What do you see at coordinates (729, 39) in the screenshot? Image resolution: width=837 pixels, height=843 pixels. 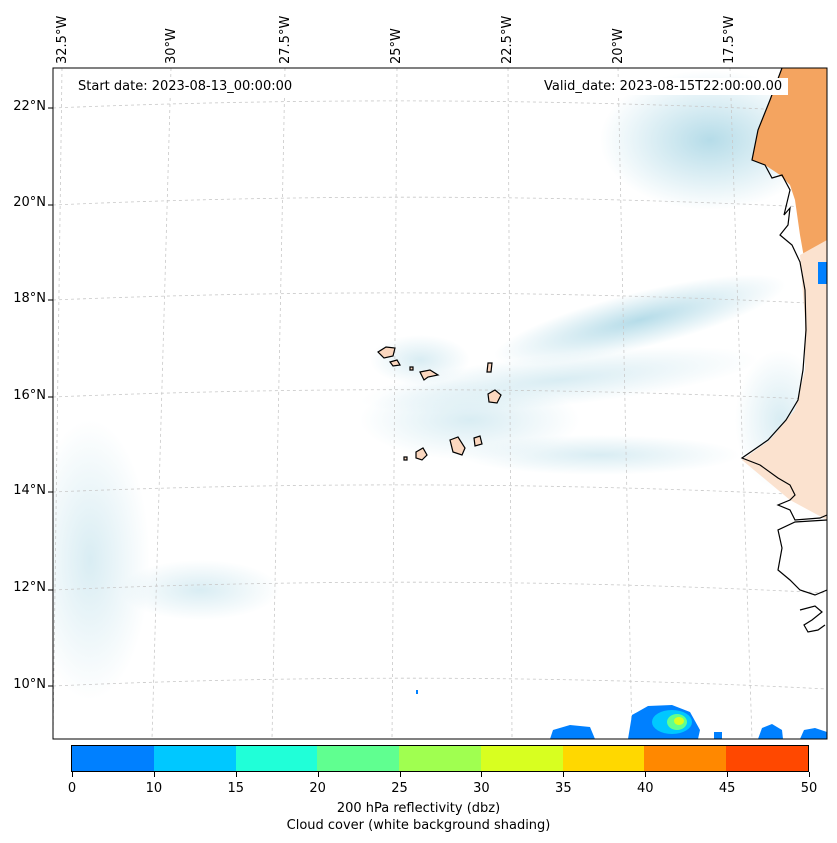 I see `lon-label-17-5w: 17.5°W` at bounding box center [729, 39].